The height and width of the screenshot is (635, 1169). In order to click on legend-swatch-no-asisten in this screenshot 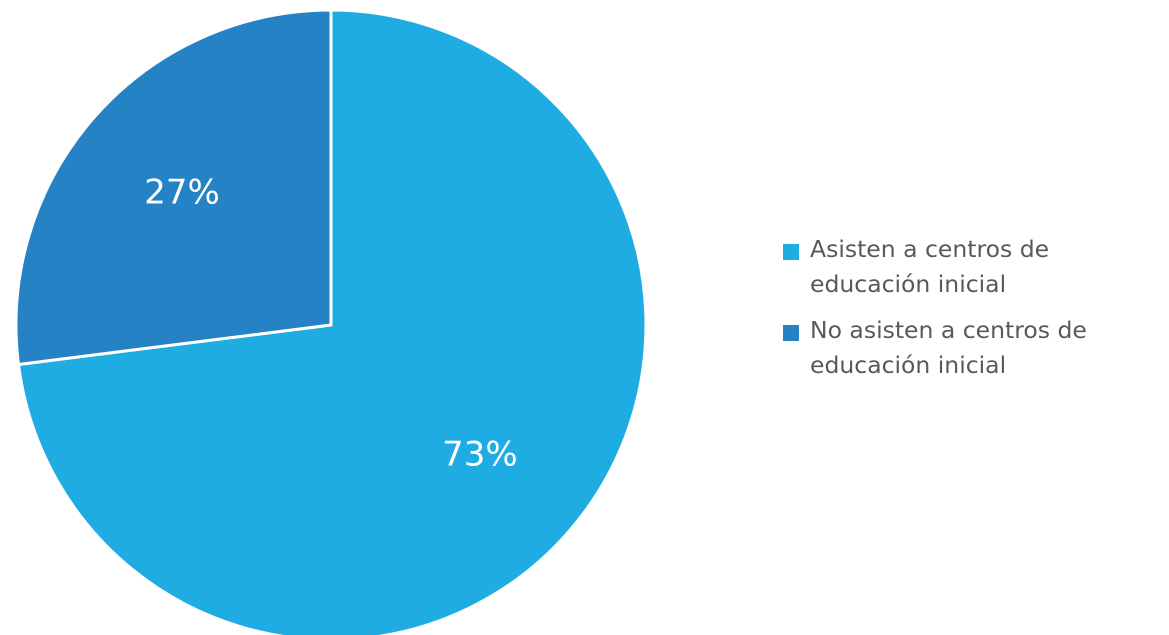, I will do `click(791, 333)`.